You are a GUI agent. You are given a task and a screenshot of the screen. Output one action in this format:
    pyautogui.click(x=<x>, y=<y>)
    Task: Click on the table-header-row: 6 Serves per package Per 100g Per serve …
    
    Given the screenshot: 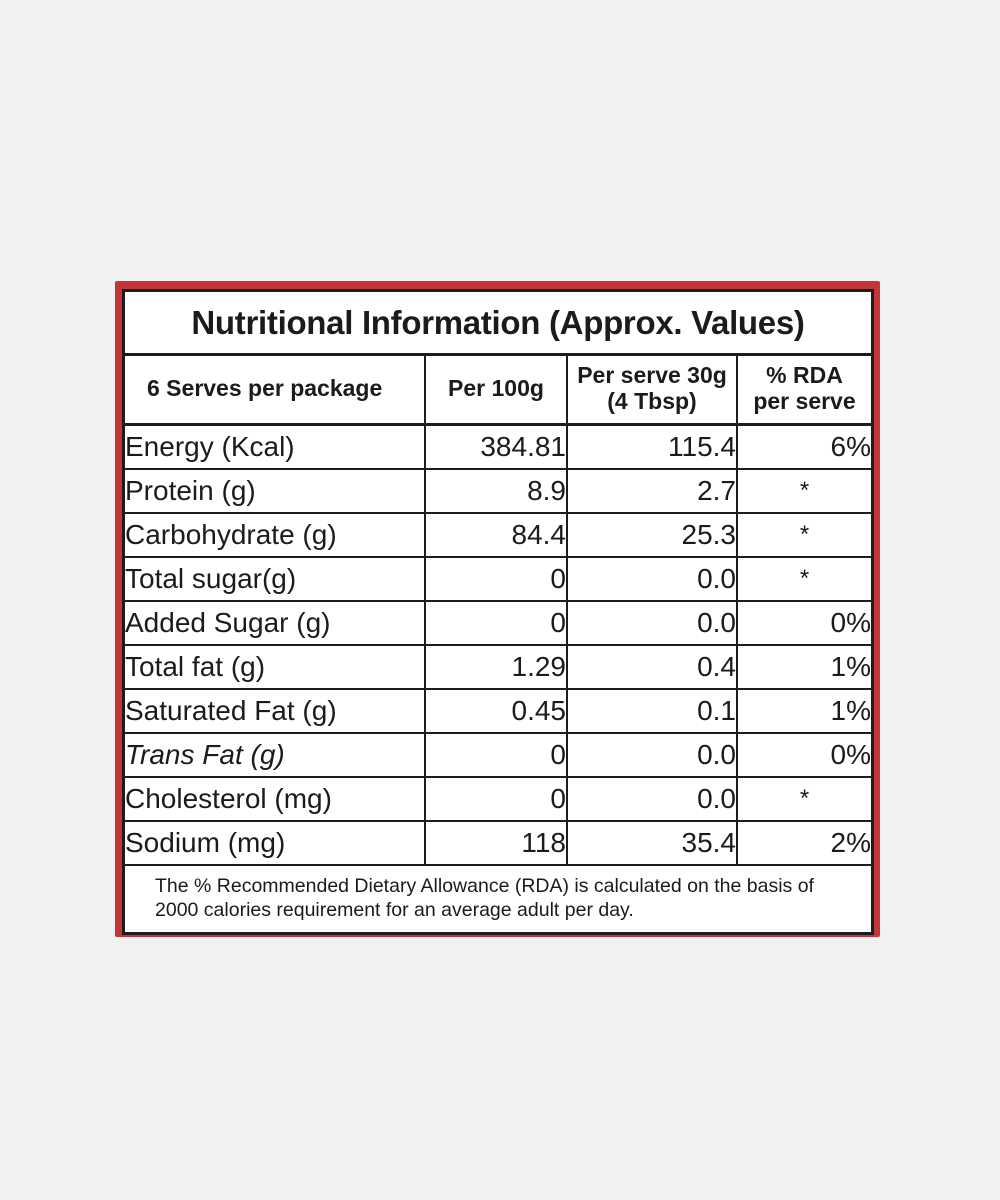 What is the action you would take?
    pyautogui.click(x=498, y=389)
    